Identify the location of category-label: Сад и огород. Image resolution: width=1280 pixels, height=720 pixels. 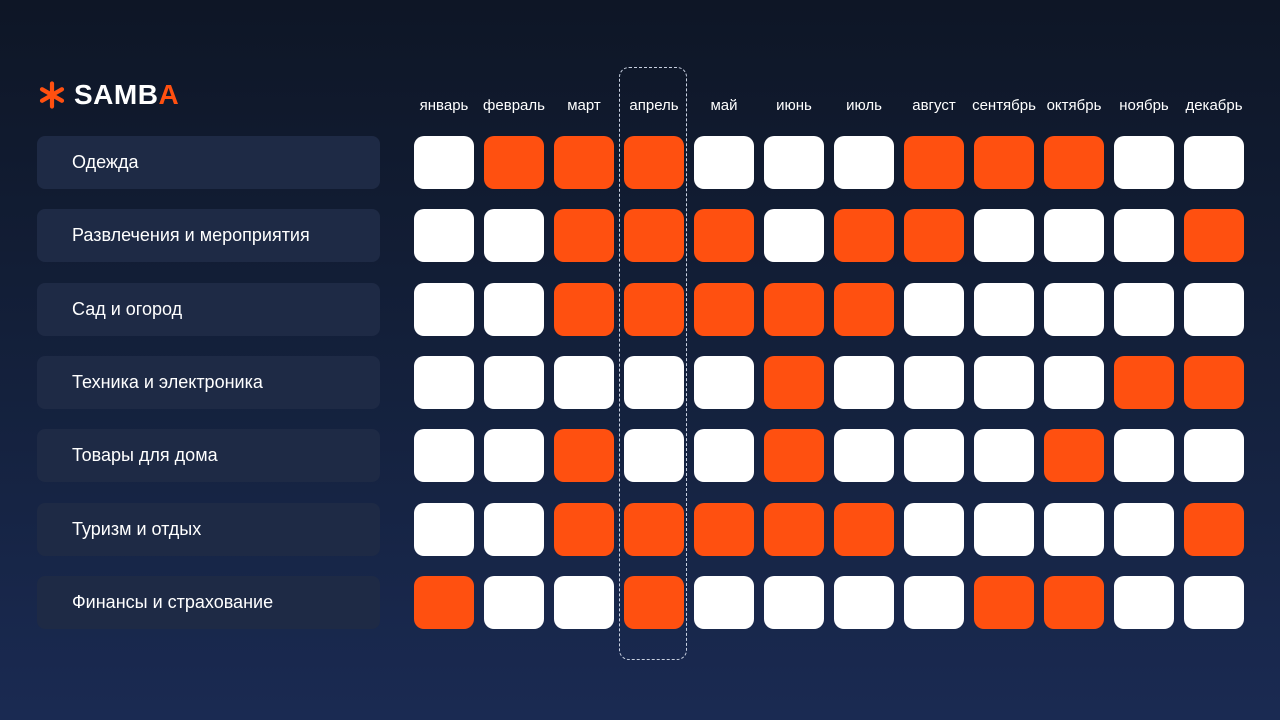
(208, 309).